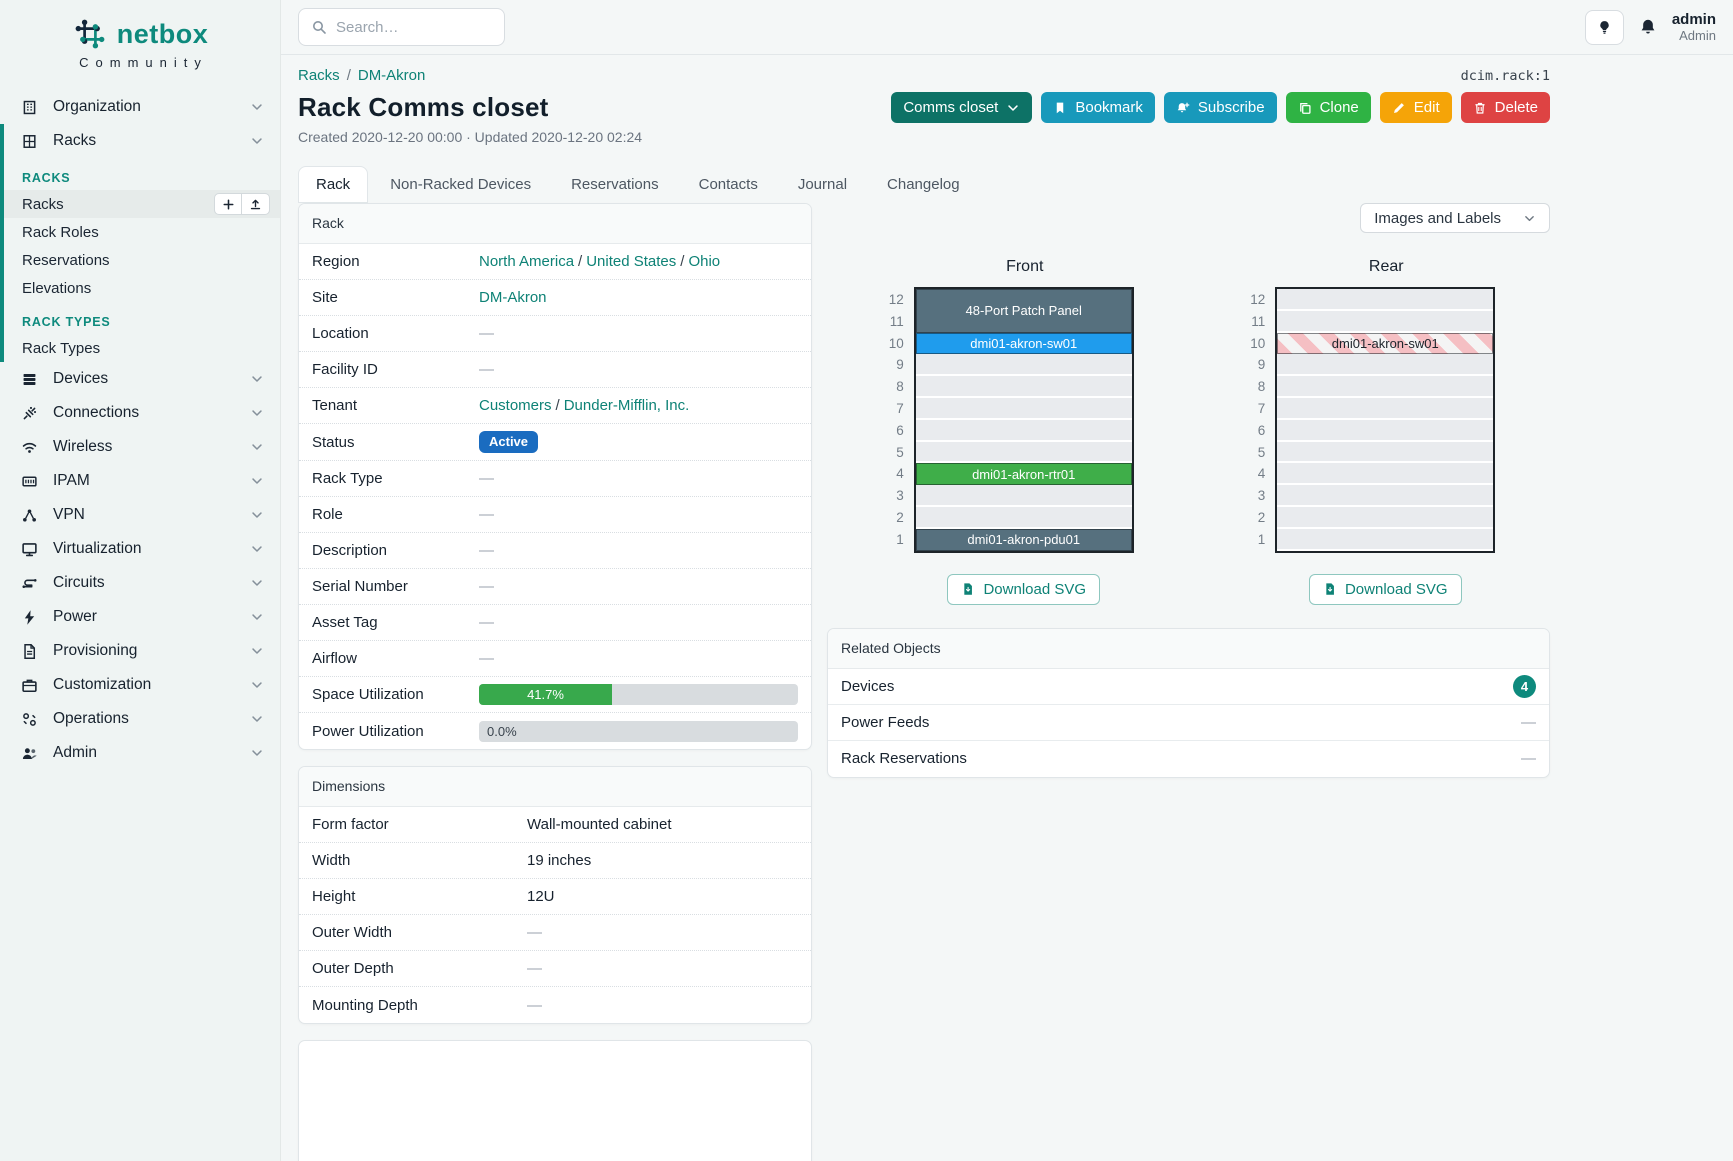  What do you see at coordinates (319, 75) in the screenshot?
I see `breadcrumb-link-racks: Racks` at bounding box center [319, 75].